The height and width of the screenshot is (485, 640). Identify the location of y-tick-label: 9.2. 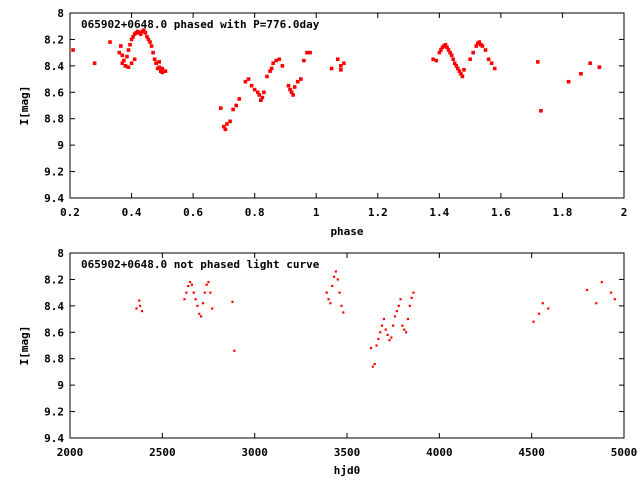
(54, 172).